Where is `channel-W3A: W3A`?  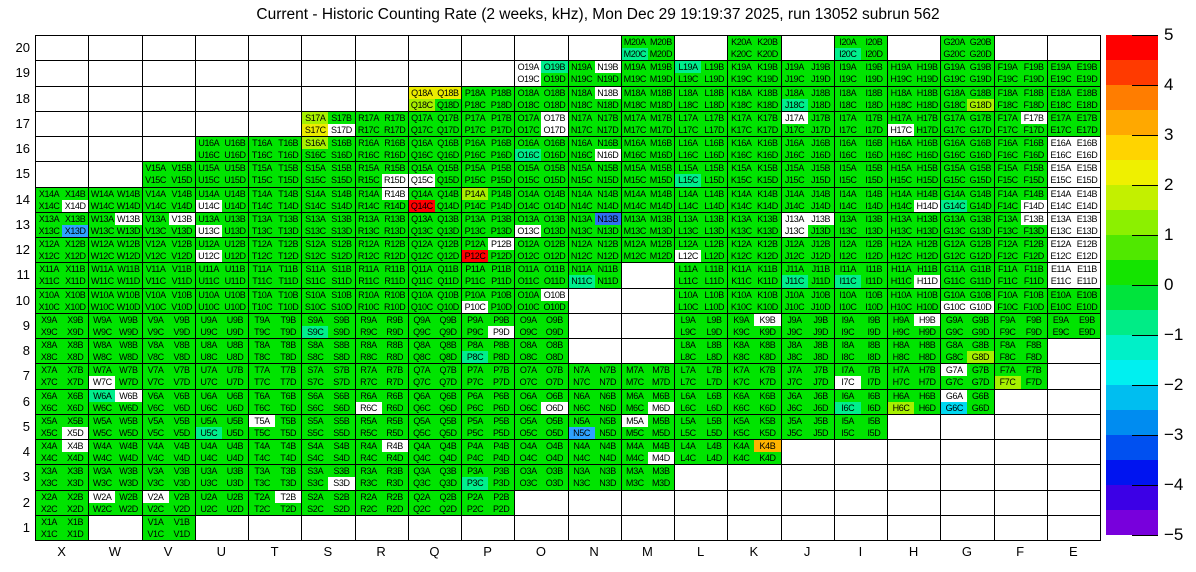 channel-W3A: W3A is located at coordinates (102, 471).